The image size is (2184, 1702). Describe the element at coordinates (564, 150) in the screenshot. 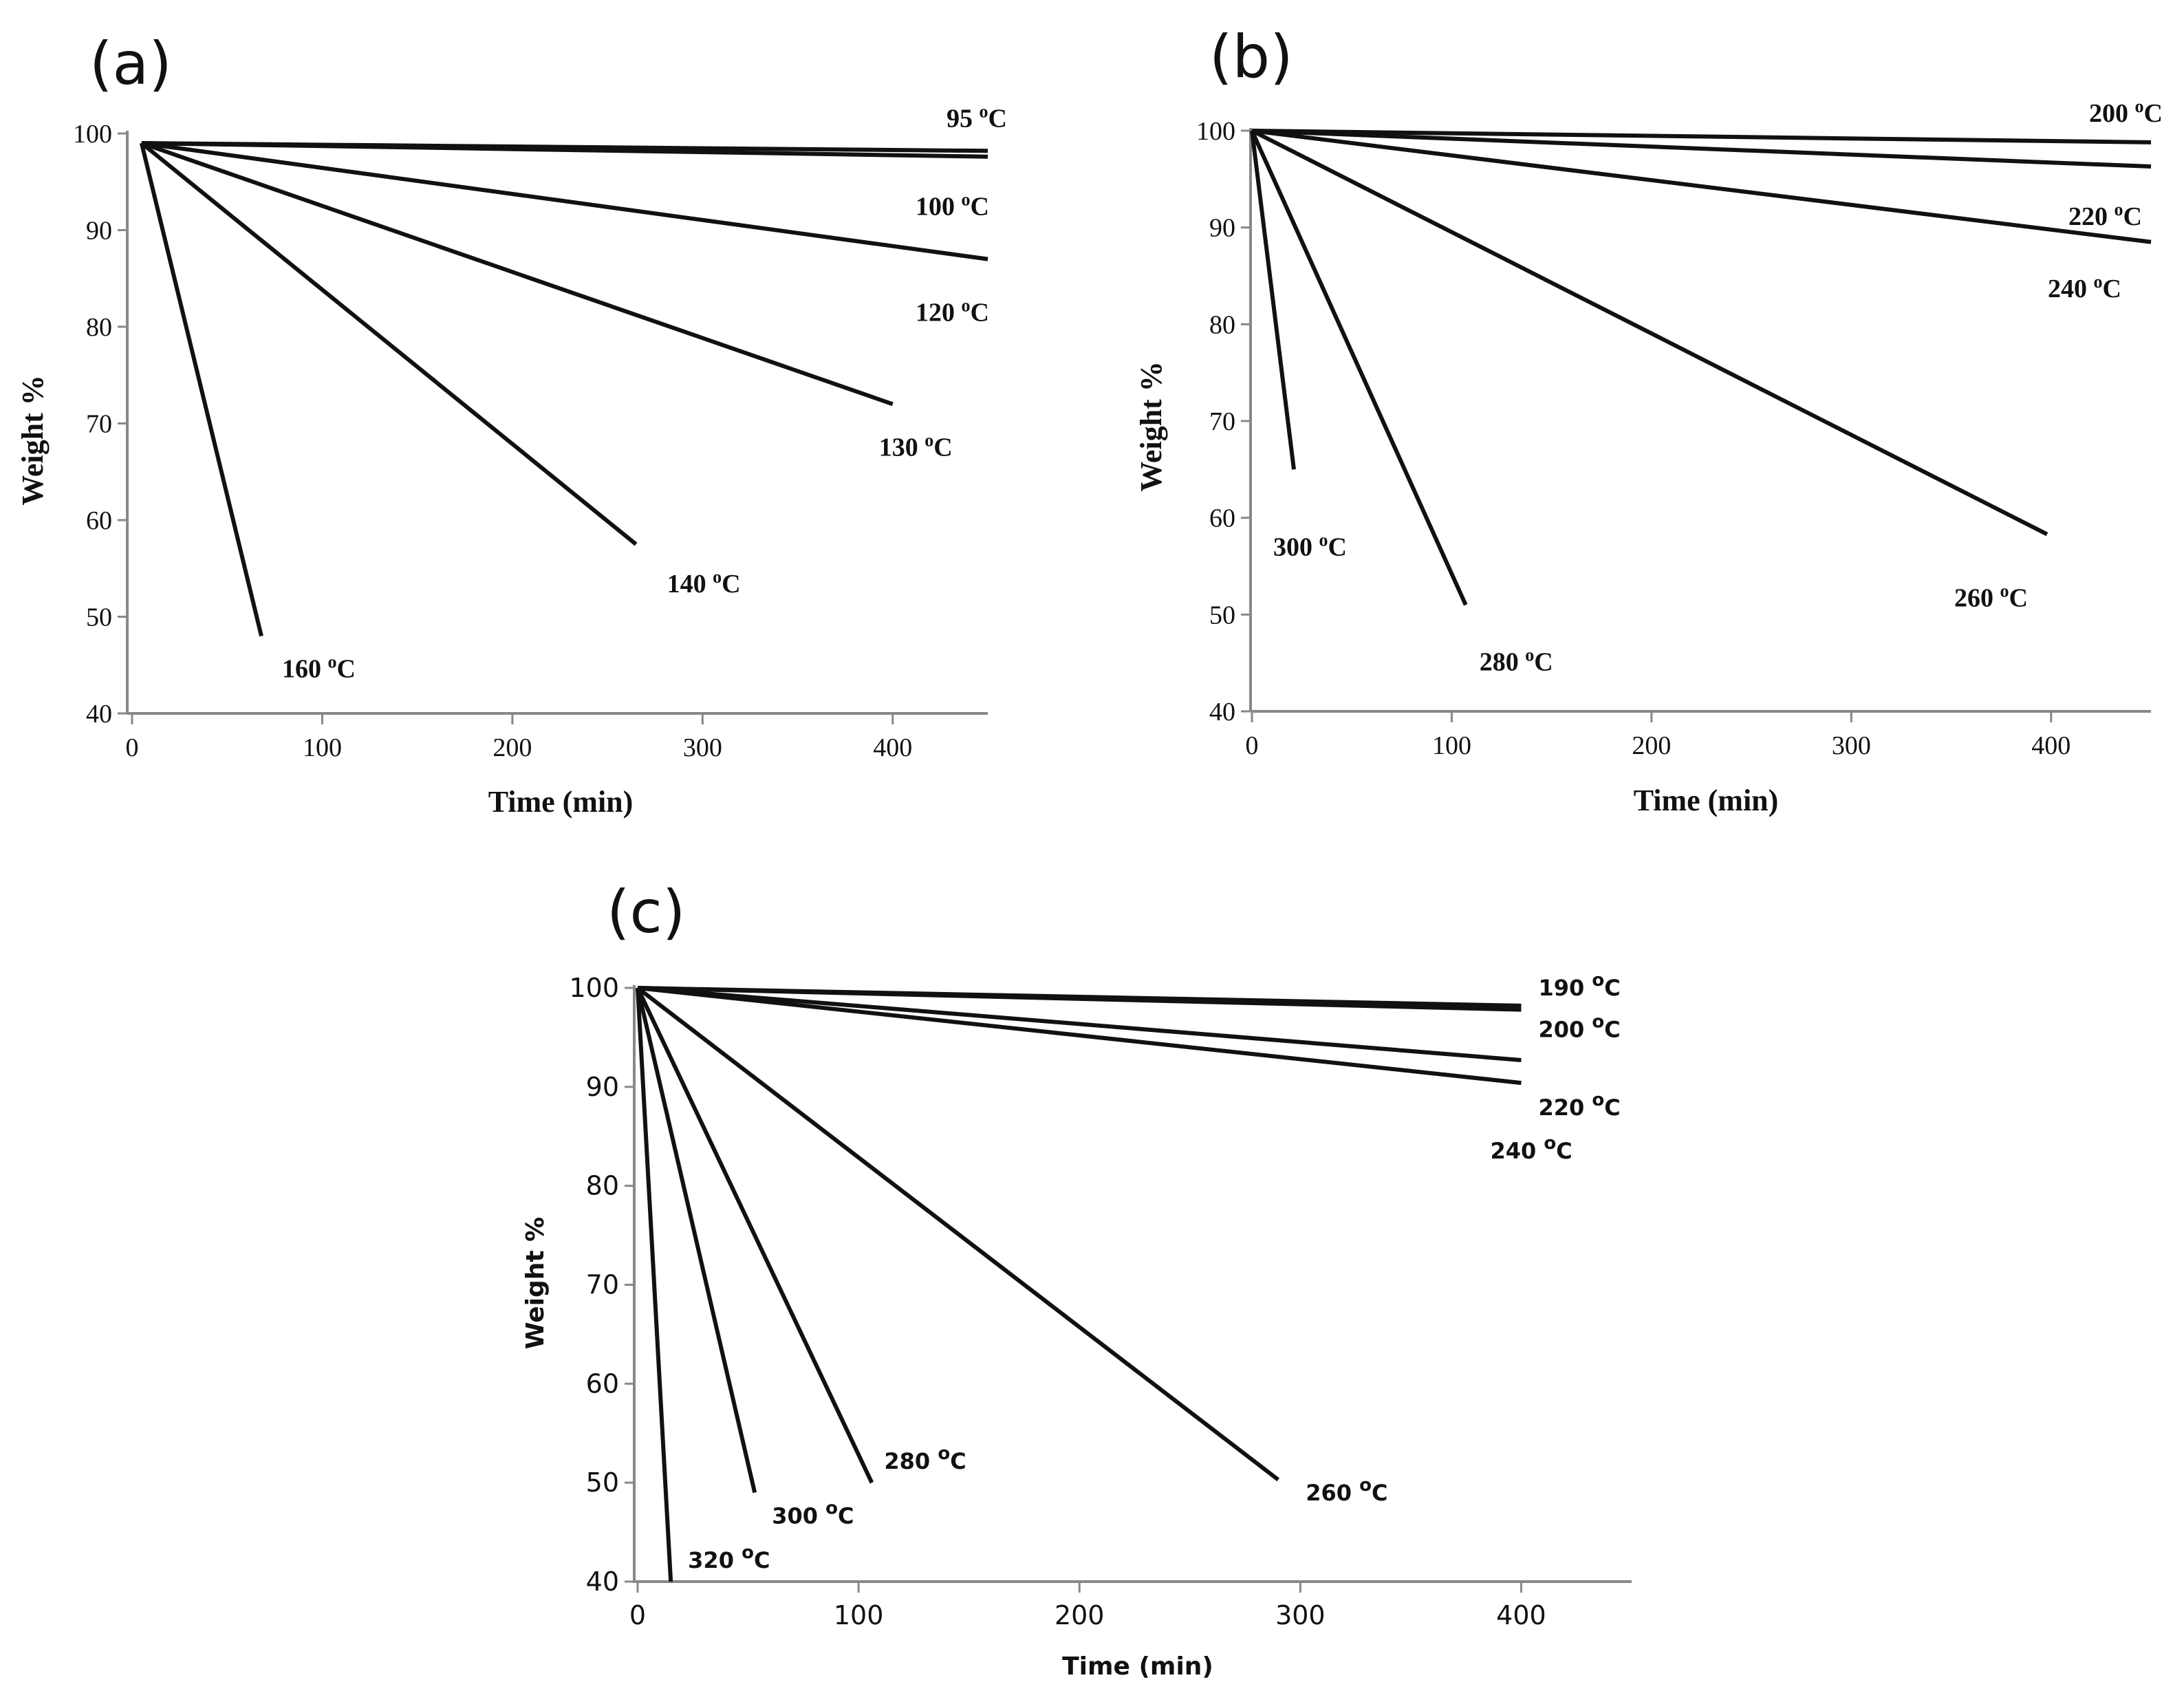

I see `series-line-100C` at that location.